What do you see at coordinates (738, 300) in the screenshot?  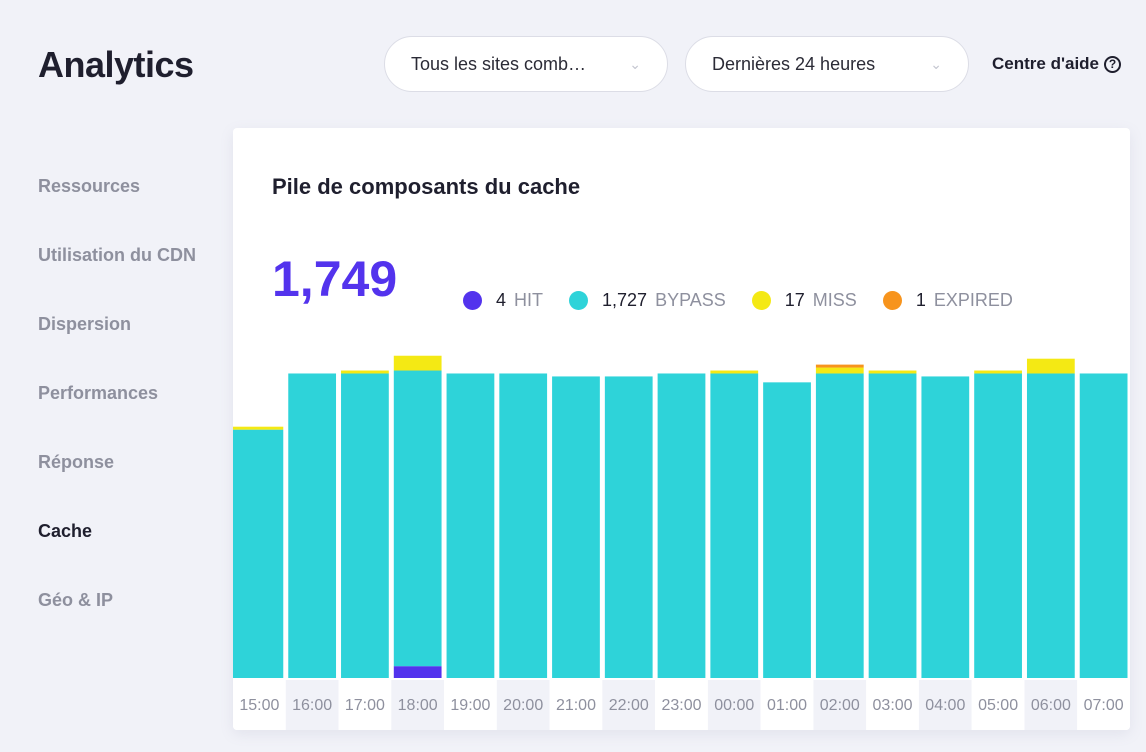 I see `chart-legend: 4 HIT 1,727 BYPASS 17 MISS 1 EXPIRED` at bounding box center [738, 300].